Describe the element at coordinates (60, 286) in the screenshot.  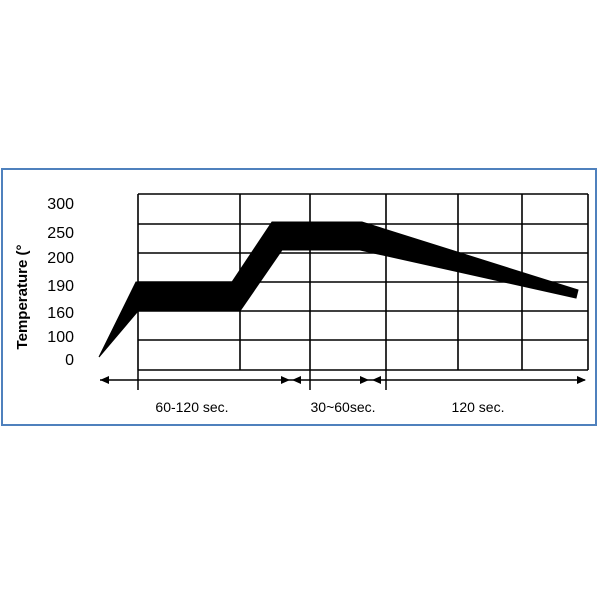
I see `y-tick-label: 190` at that location.